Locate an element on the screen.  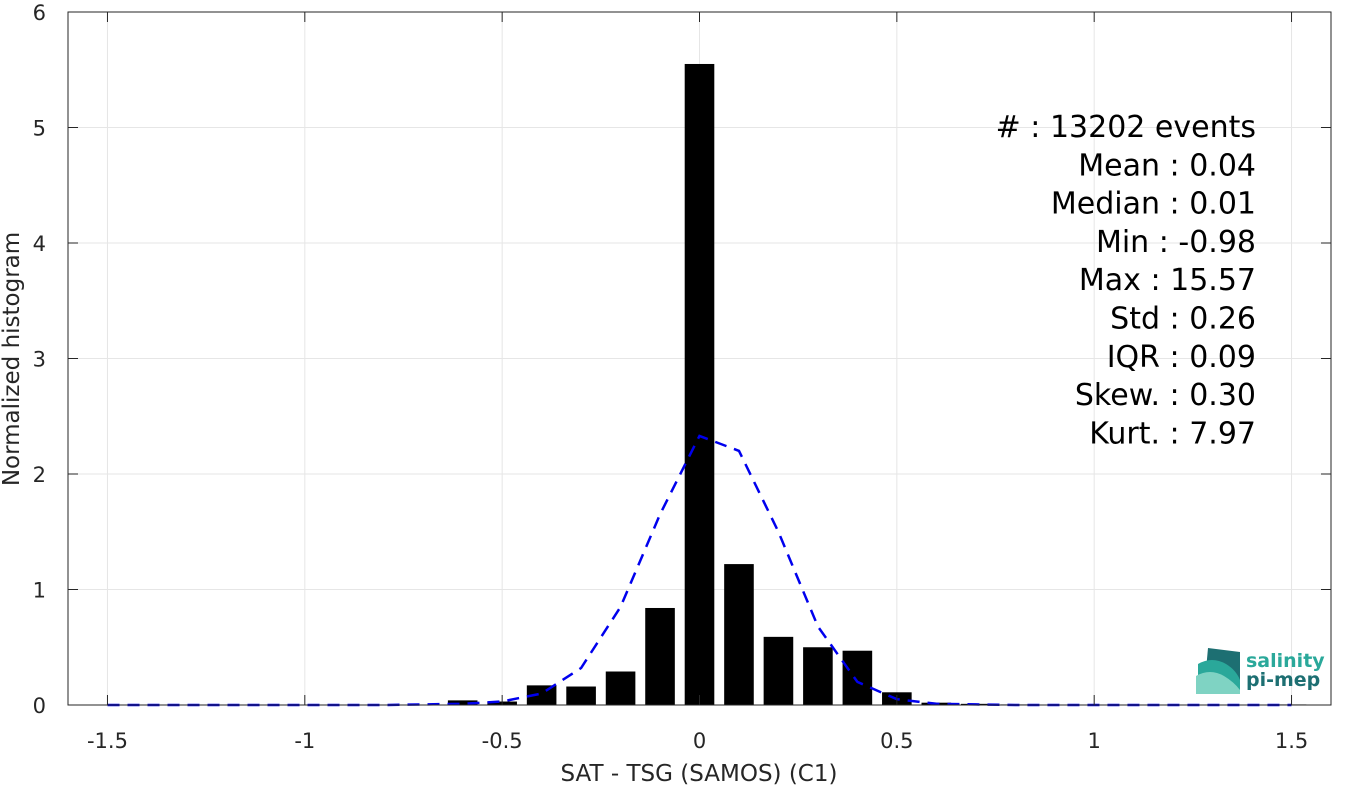
x-tick-label-3: 0 is located at coordinates (699, 741).